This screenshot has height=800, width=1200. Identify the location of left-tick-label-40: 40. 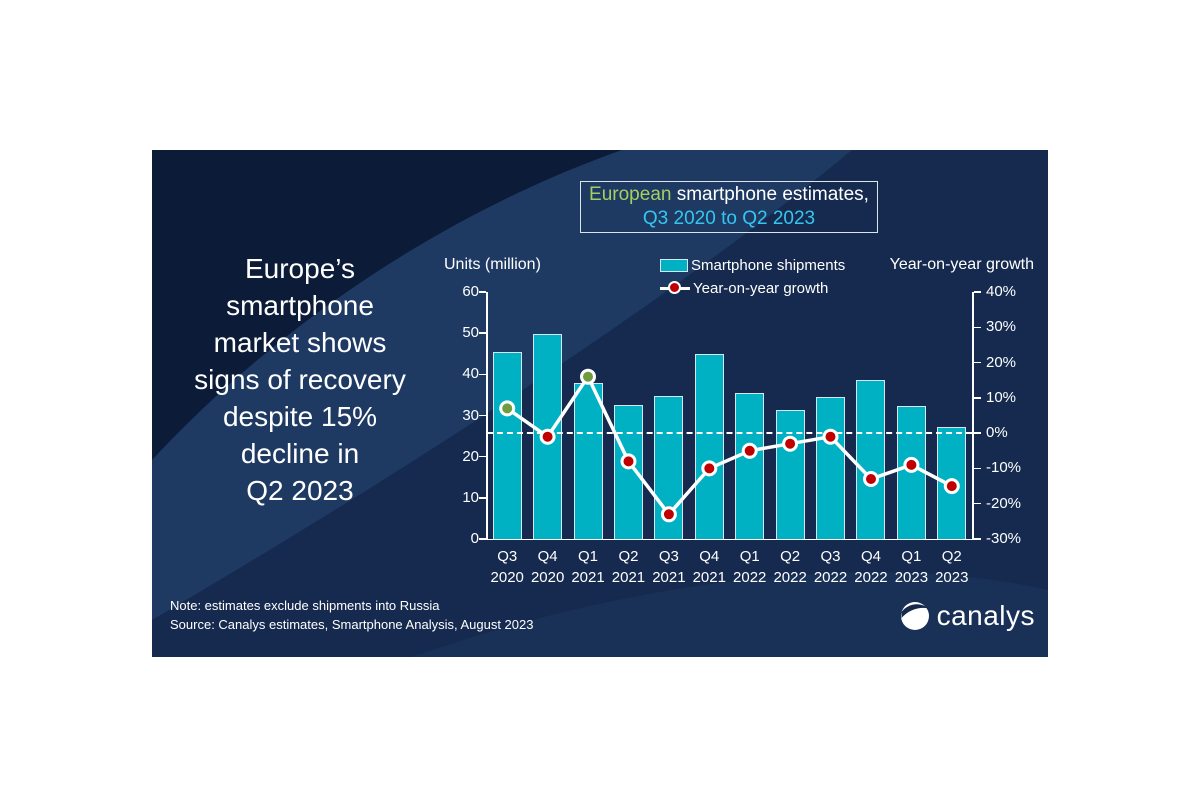
(470, 374).